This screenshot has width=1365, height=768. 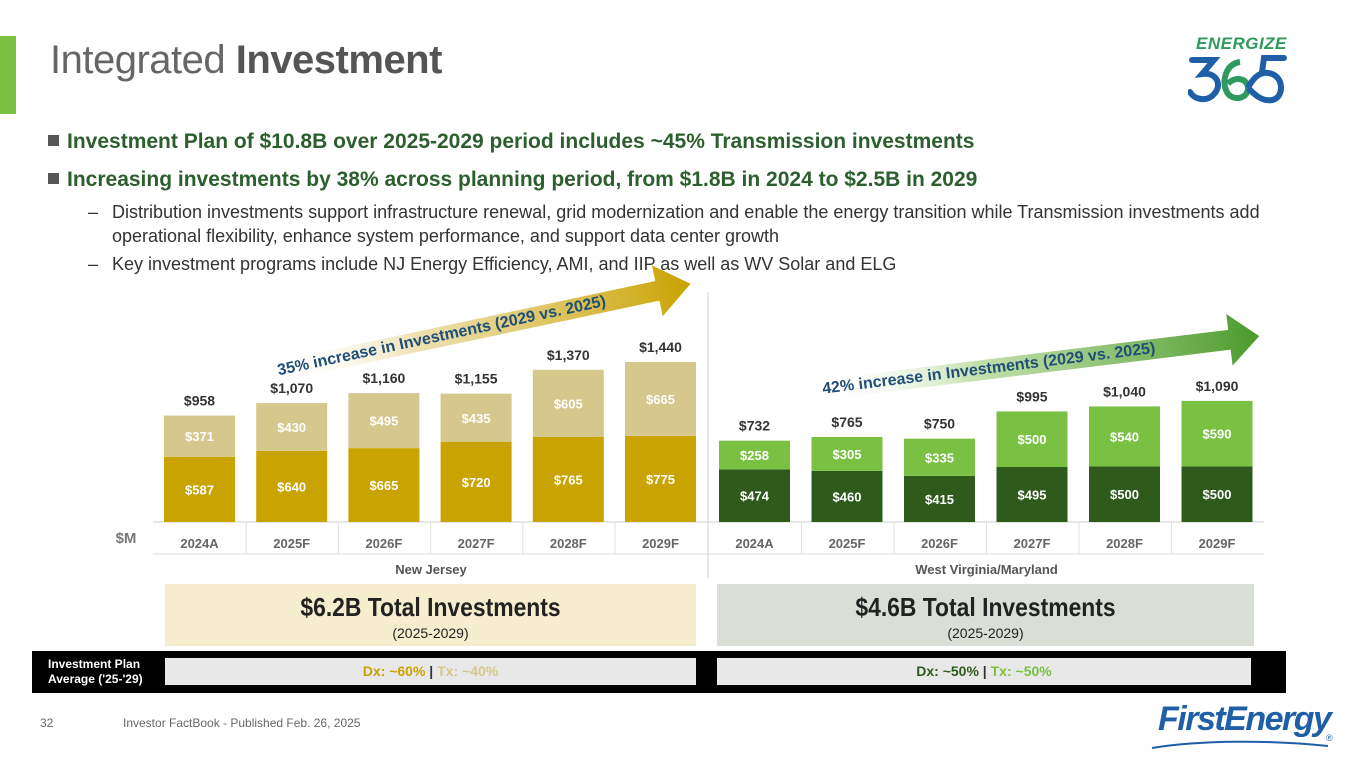 I want to click on new-jersey-bar-top-2026F, so click(x=384, y=421).